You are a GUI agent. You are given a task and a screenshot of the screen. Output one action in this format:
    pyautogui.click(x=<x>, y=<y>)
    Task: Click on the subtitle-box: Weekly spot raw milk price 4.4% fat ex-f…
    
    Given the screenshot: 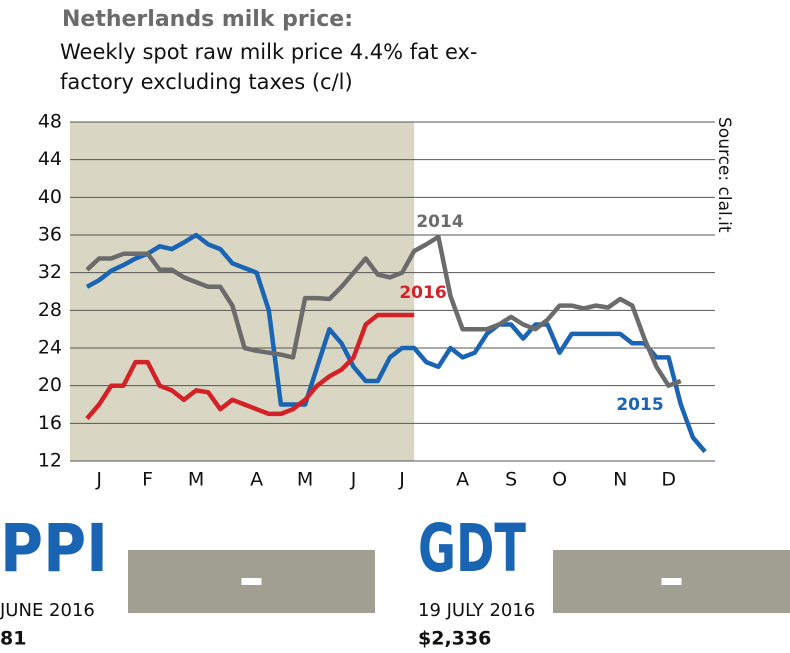 What is the action you would take?
    pyautogui.click(x=269, y=67)
    